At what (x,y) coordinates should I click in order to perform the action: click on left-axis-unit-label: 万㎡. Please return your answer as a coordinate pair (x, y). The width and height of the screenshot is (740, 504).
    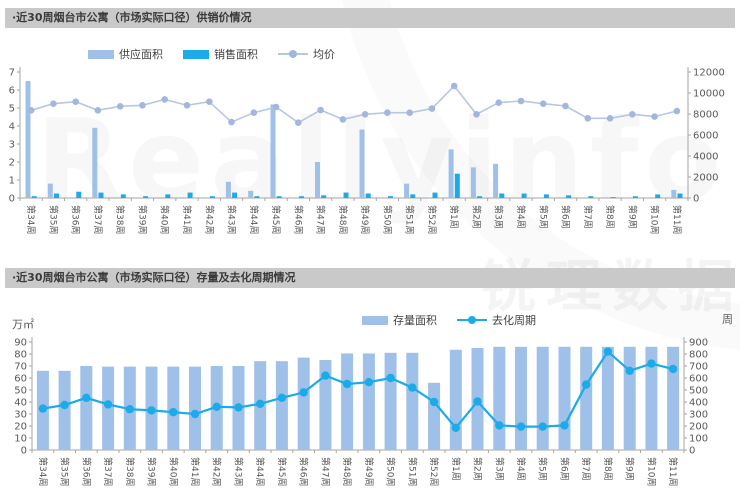
    Looking at the image, I should click on (23, 324).